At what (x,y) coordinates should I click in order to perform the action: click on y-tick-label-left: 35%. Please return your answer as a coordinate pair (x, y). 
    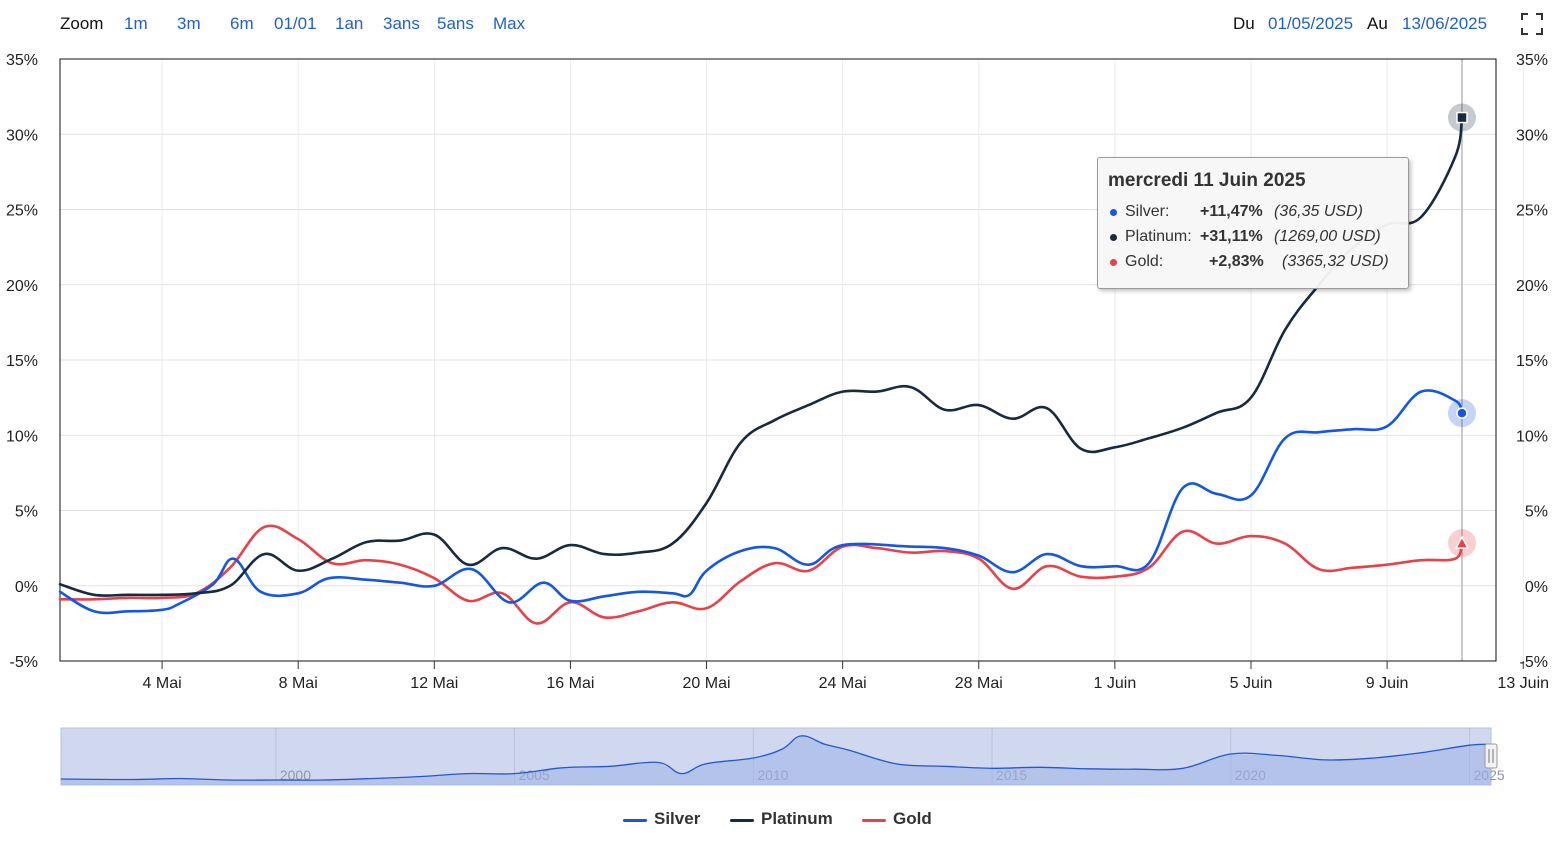
    Looking at the image, I should click on (22, 60).